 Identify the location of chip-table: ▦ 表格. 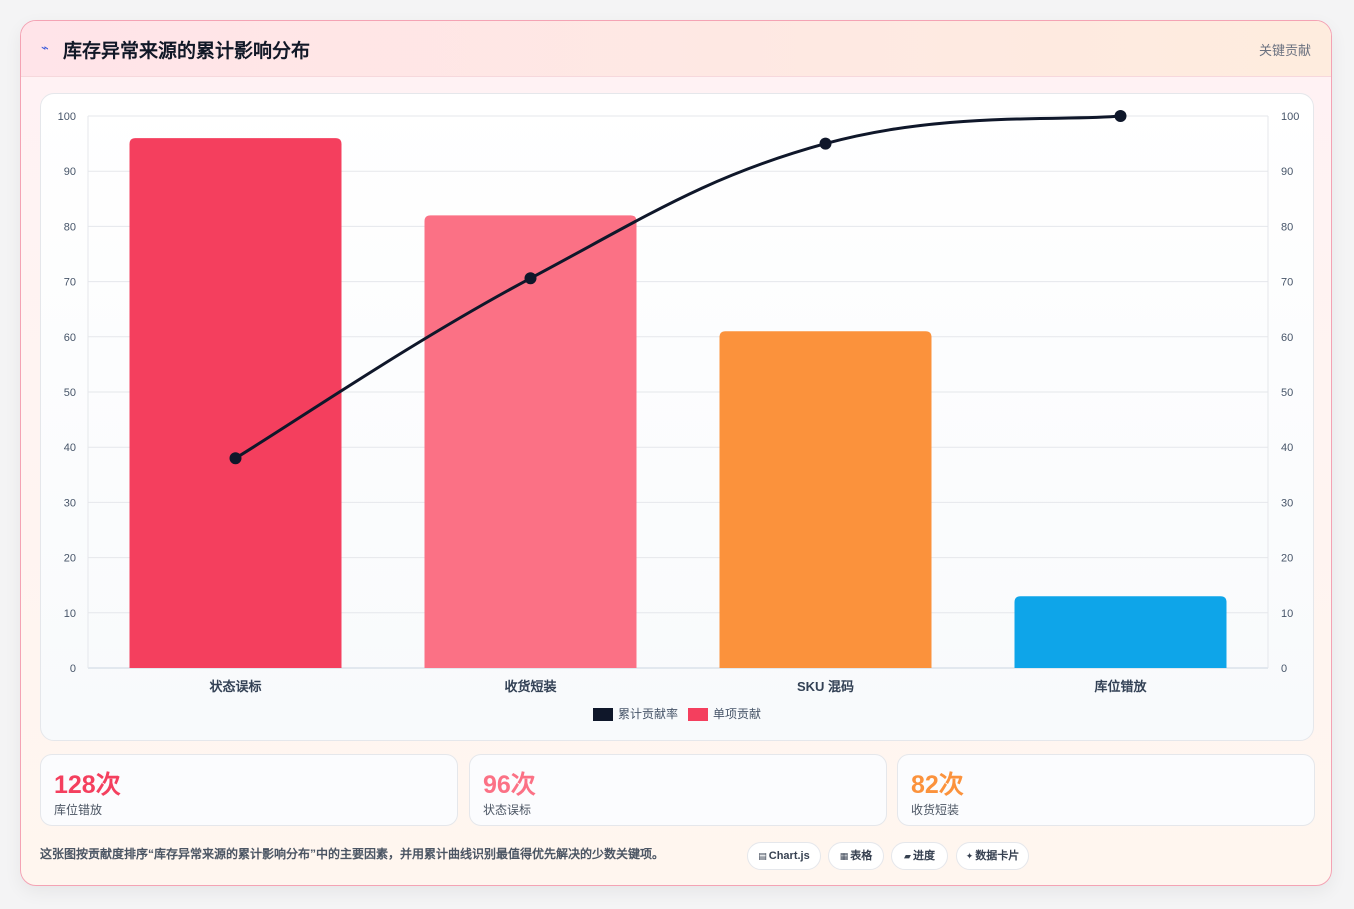
(856, 856).